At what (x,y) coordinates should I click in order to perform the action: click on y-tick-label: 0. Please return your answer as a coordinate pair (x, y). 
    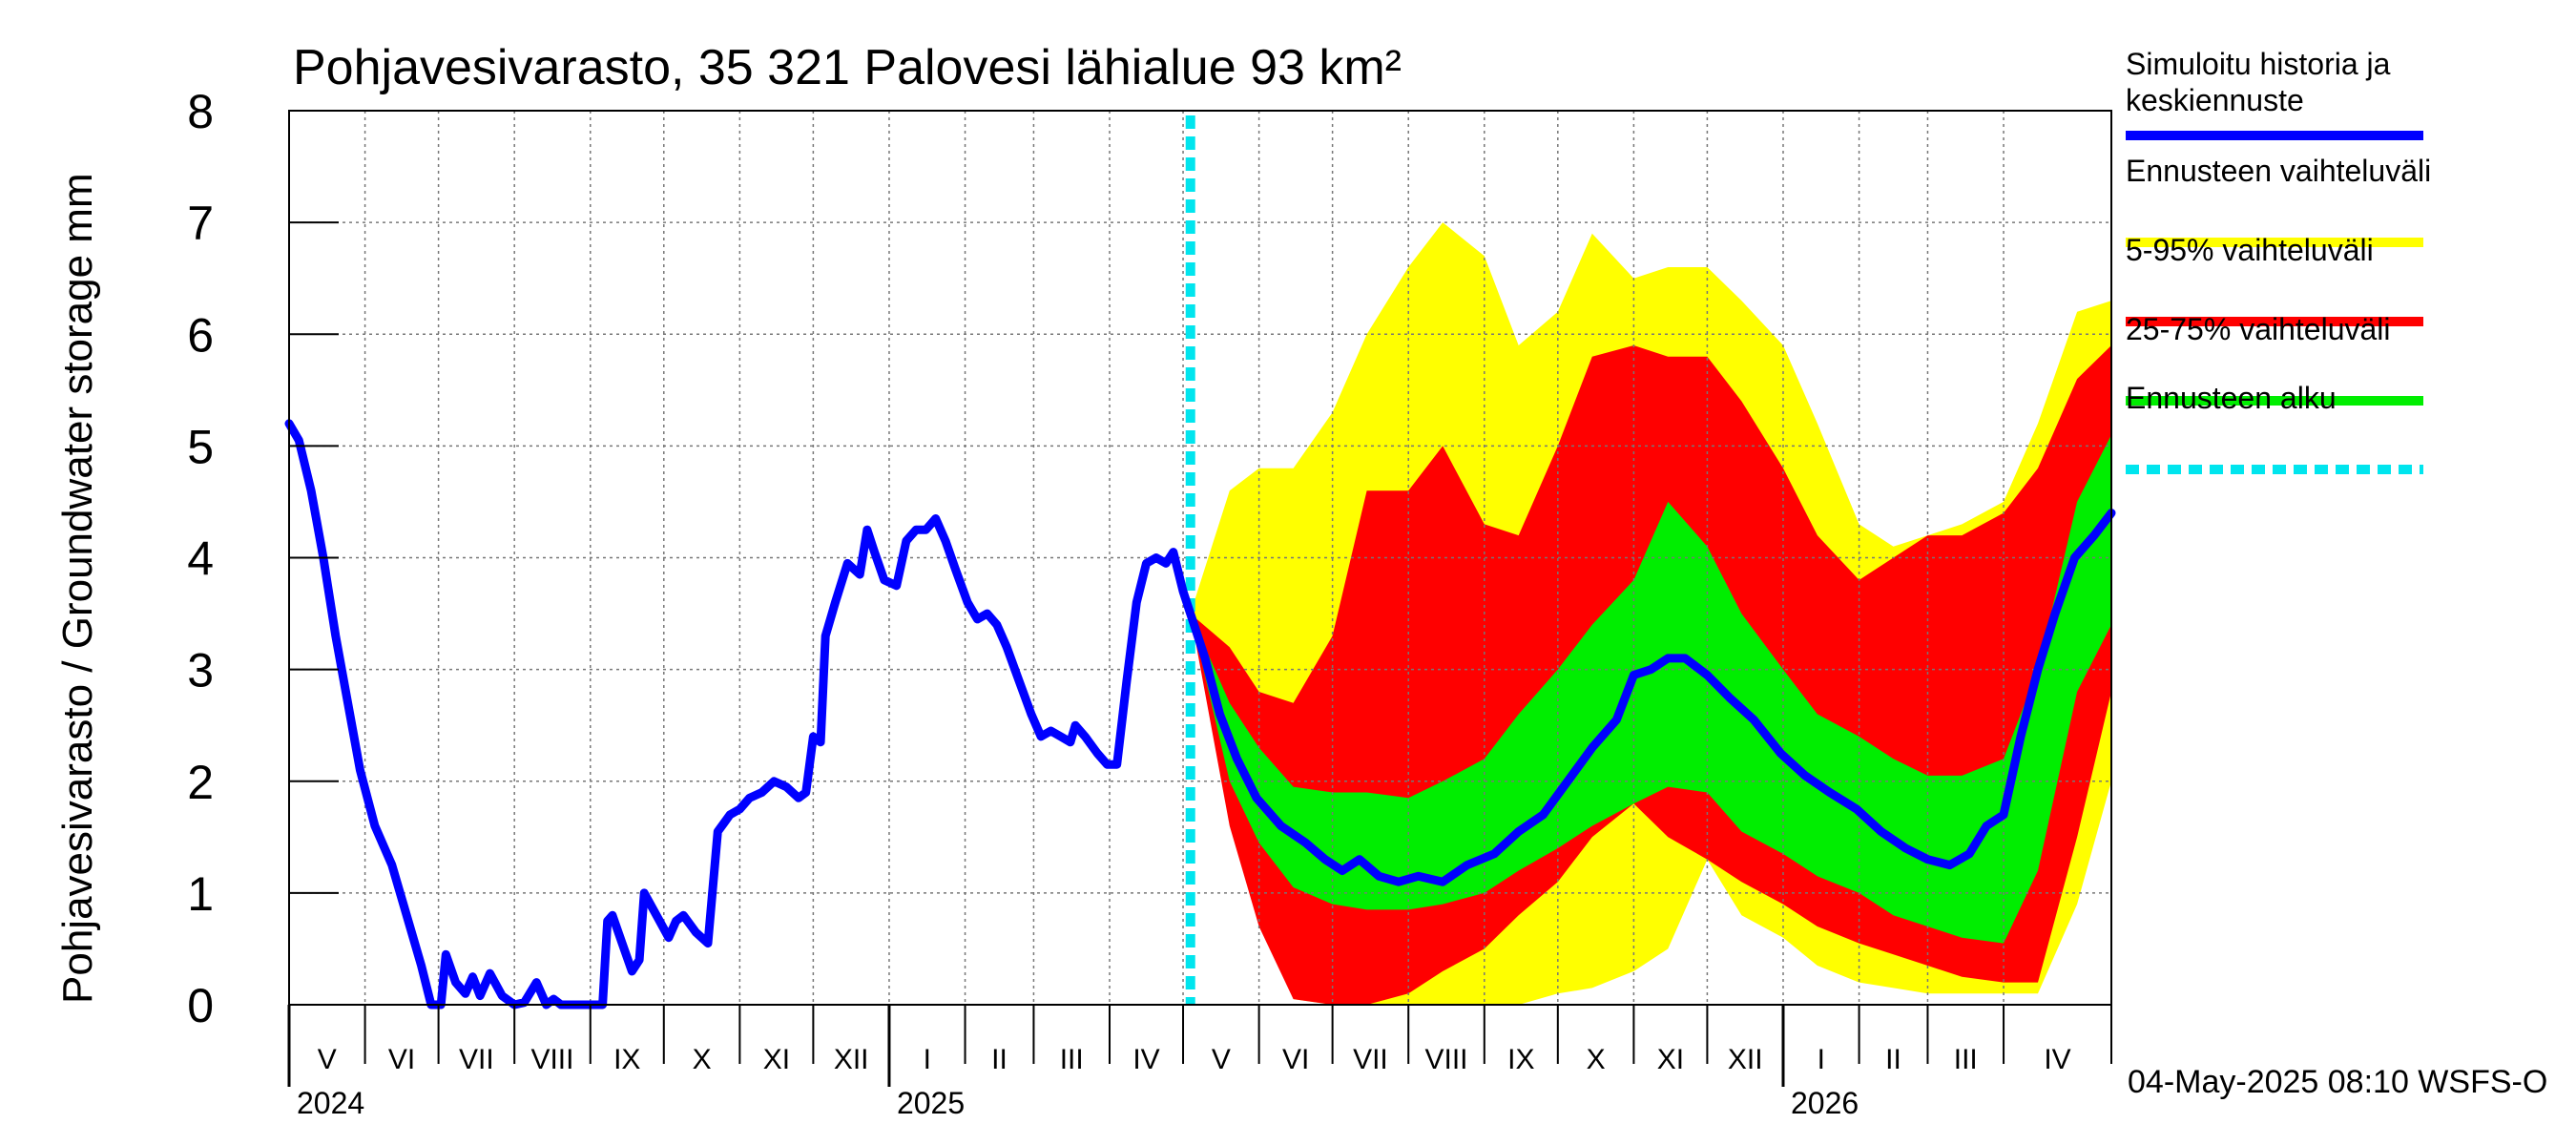
    Looking at the image, I should click on (200, 1005).